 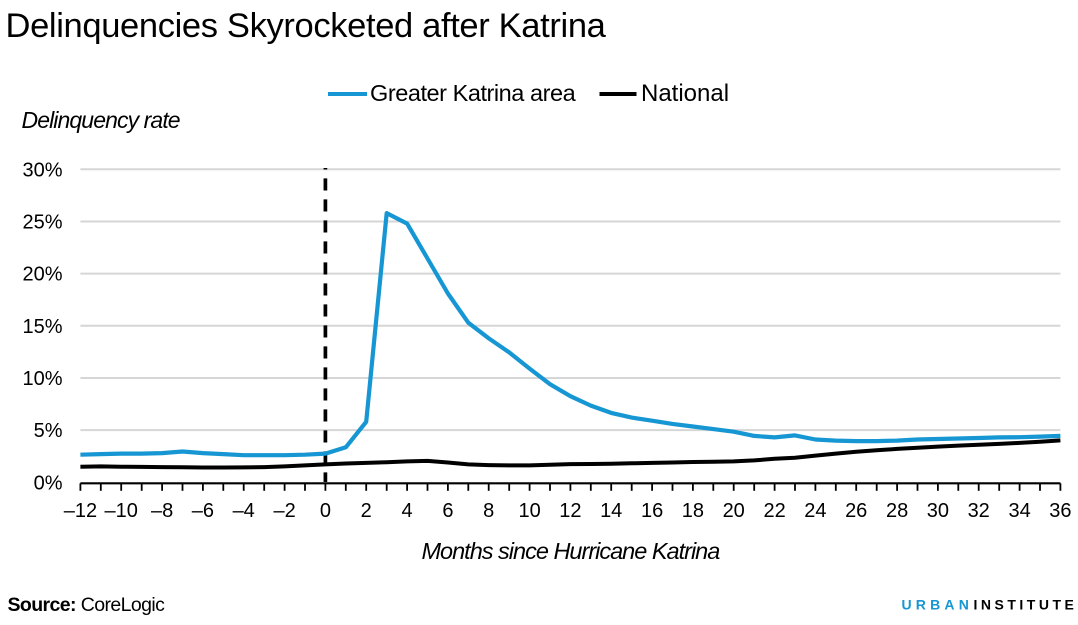 What do you see at coordinates (306, 26) in the screenshot?
I see `svg-text:Delinquencies Skyrocketed afte: Delinquencies Skyrocketed after Katrina` at bounding box center [306, 26].